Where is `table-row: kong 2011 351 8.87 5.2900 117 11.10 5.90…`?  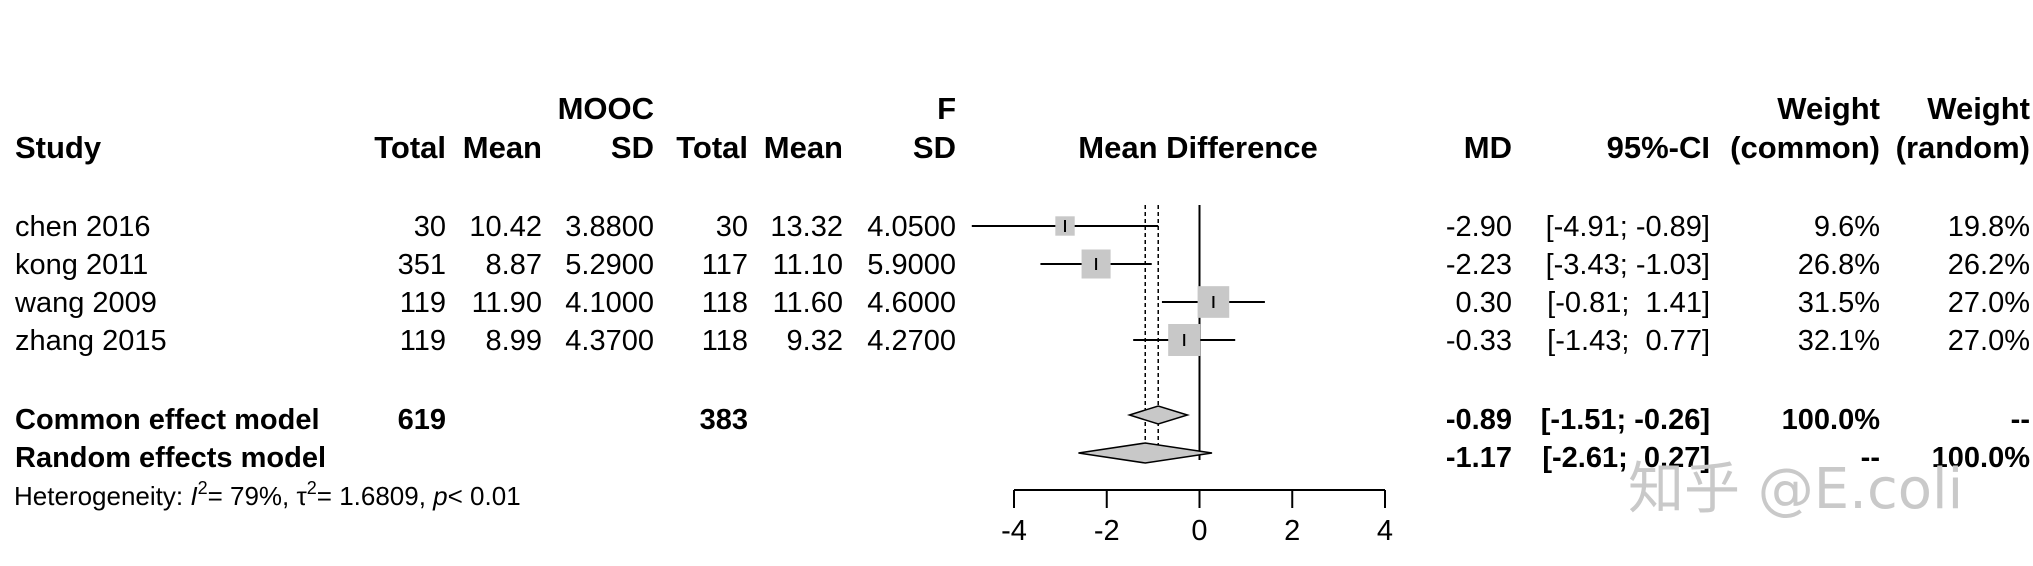 table-row: kong 2011 351 8.87 5.2900 117 11.10 5.90… is located at coordinates (1022, 265).